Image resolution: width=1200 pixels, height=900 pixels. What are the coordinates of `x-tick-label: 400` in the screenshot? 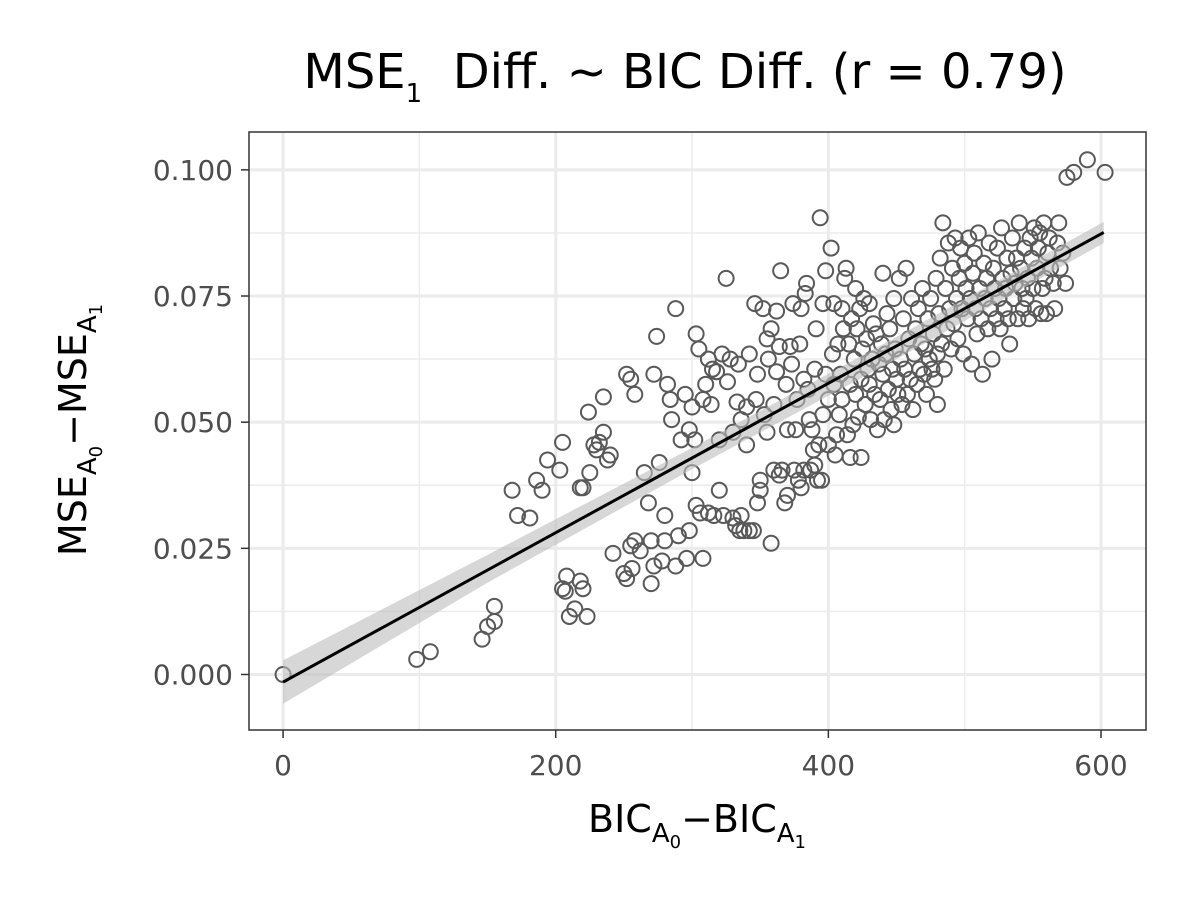 It's located at (828, 765).